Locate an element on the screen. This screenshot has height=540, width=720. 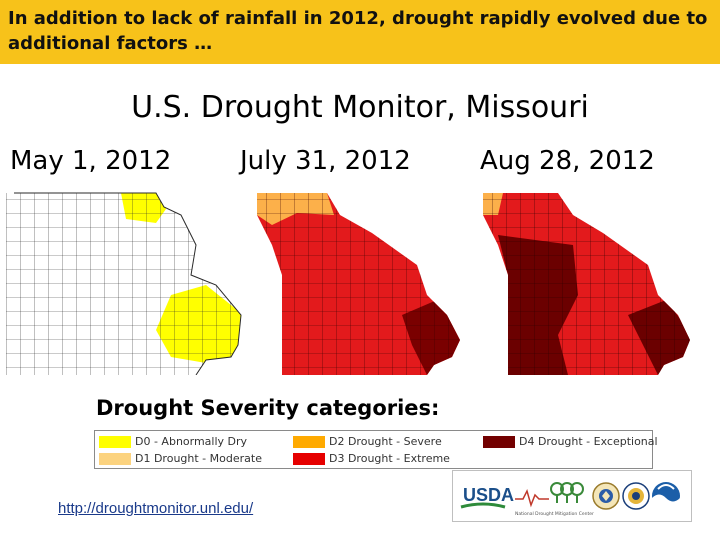
date-label-may: May 1, 2012 is located at coordinates (91, 161).